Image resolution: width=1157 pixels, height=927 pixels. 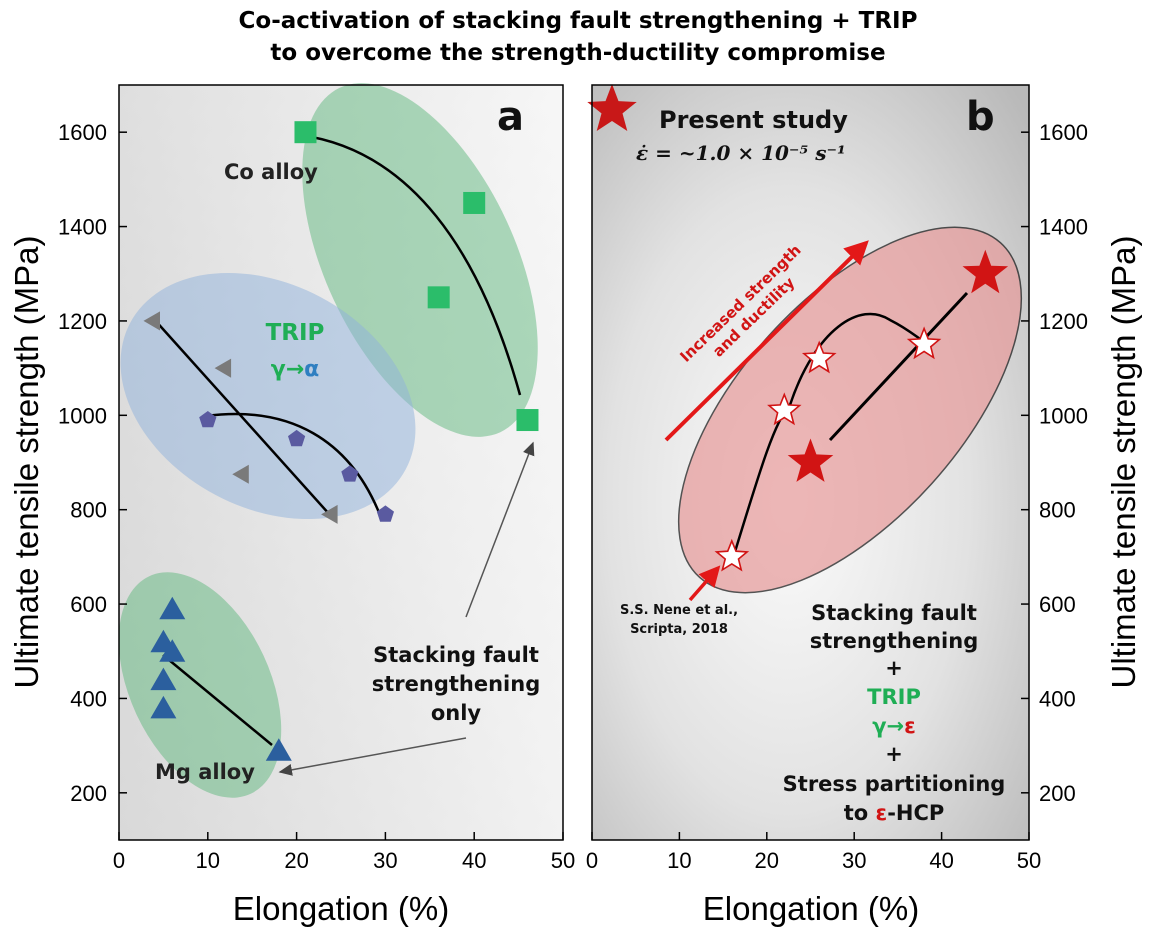 What do you see at coordinates (741, 153) in the screenshot?
I see `legend-strain-rate: ε̇ = ~1.0 × 10⁻⁵ s⁻¹` at bounding box center [741, 153].